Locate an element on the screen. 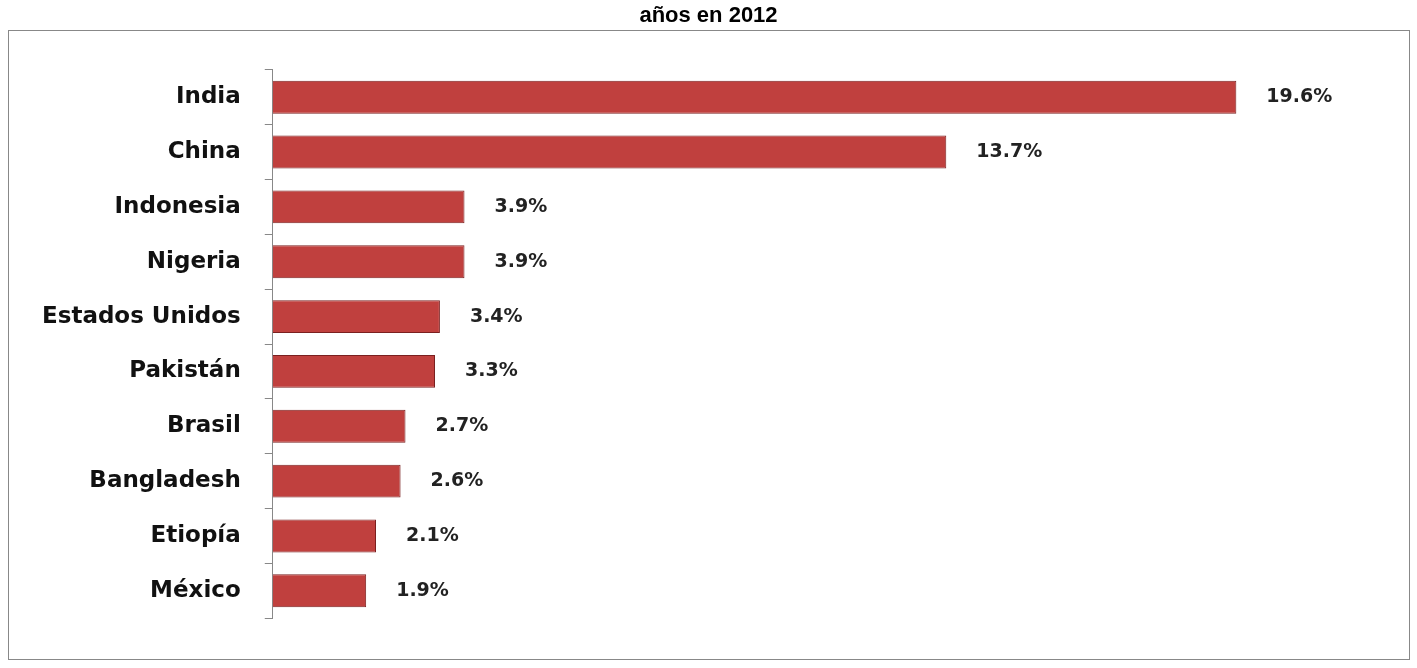 The height and width of the screenshot is (668, 1417). data-label: 3.4% is located at coordinates (496, 314).